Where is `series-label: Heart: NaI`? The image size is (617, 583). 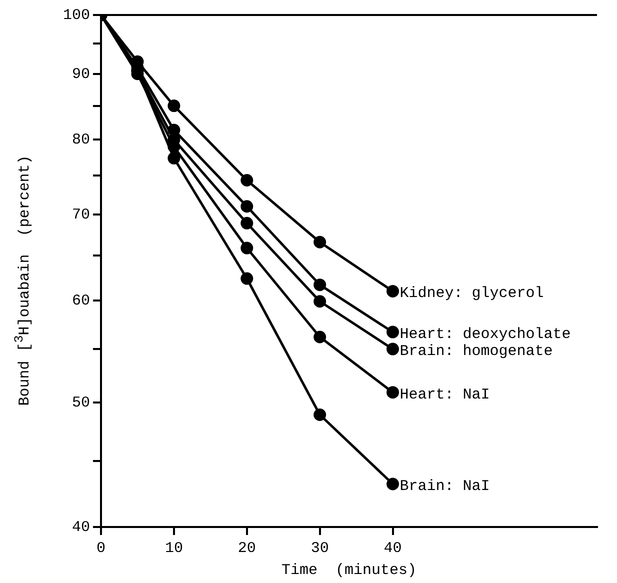
series-label: Heart: NaI is located at coordinates (445, 395).